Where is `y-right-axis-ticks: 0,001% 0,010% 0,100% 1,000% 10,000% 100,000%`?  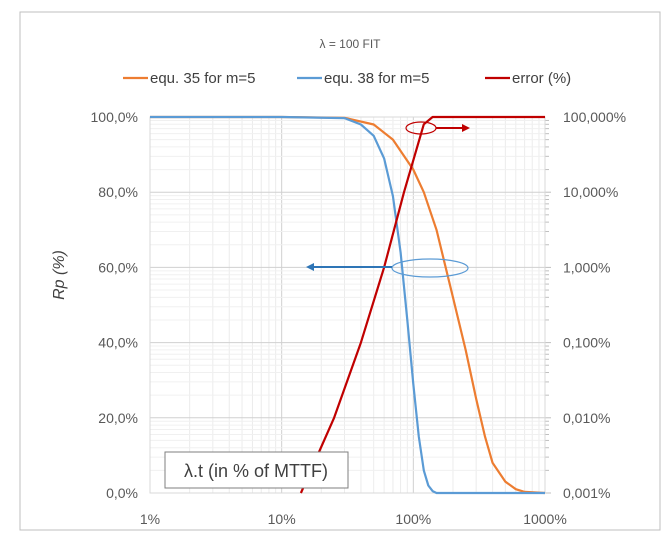
y-right-axis-ticks: 0,001% 0,010% 0,100% 1,000% 10,000% 100,000% is located at coordinates (594, 305).